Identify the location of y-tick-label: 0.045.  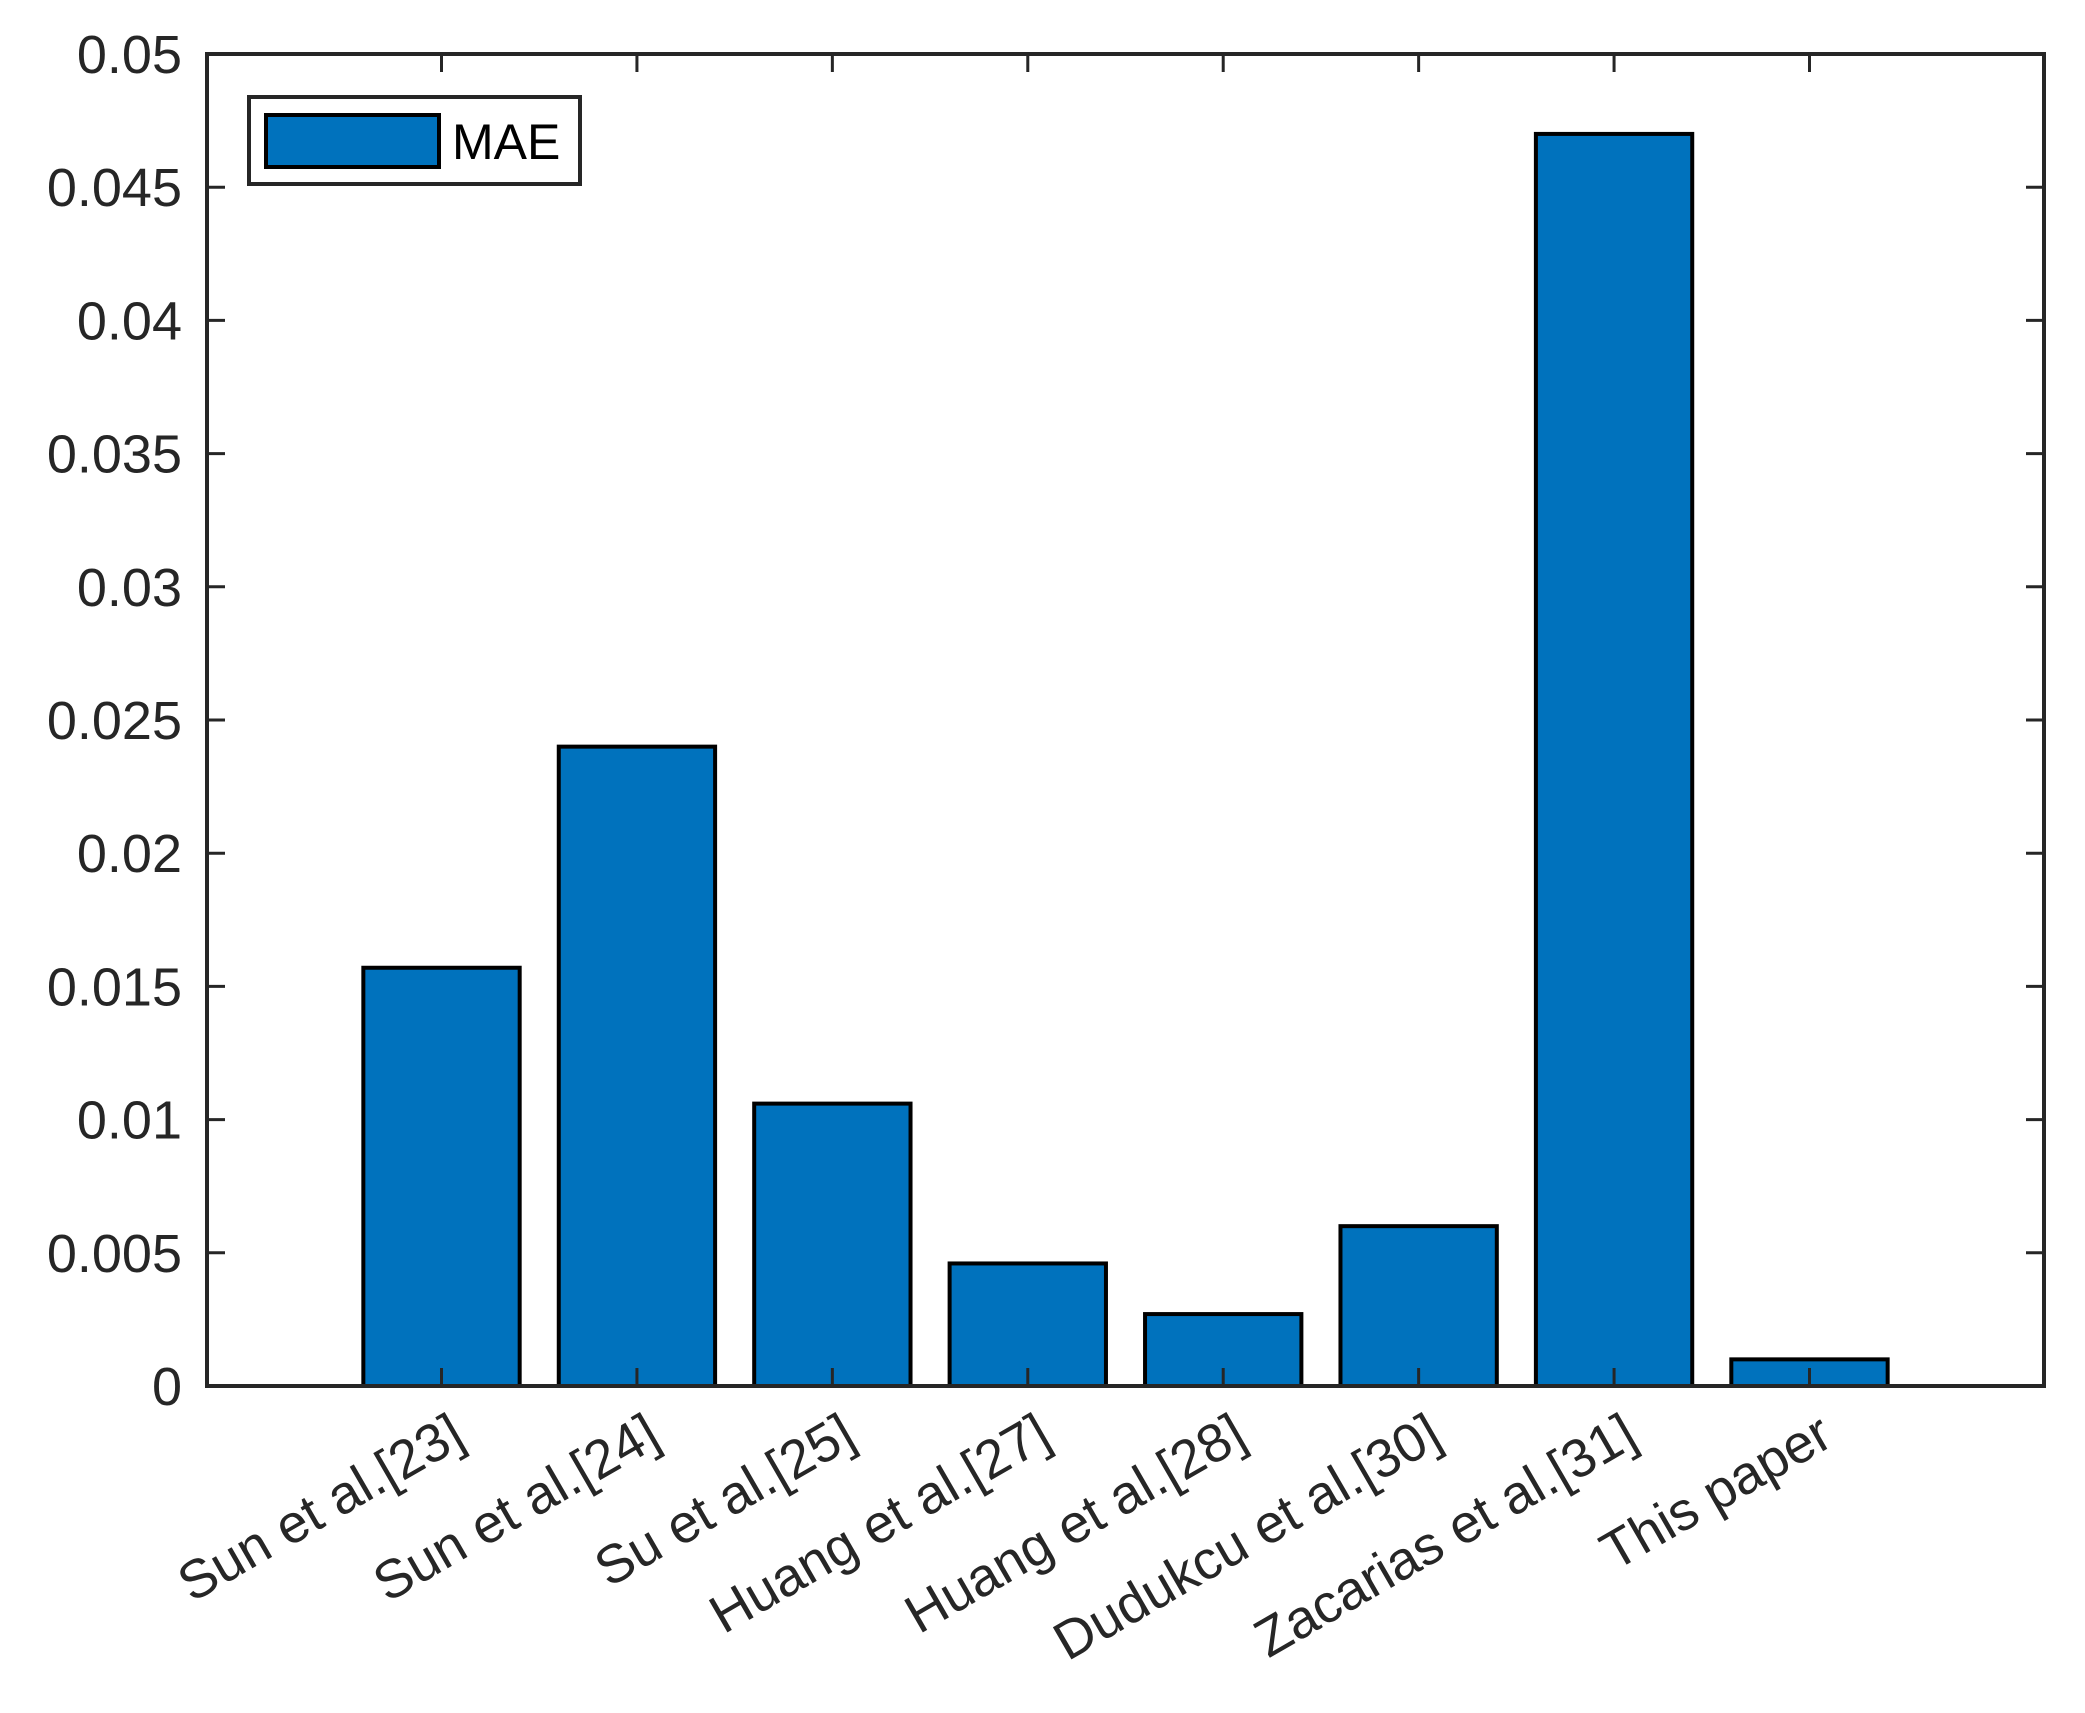
(114, 188).